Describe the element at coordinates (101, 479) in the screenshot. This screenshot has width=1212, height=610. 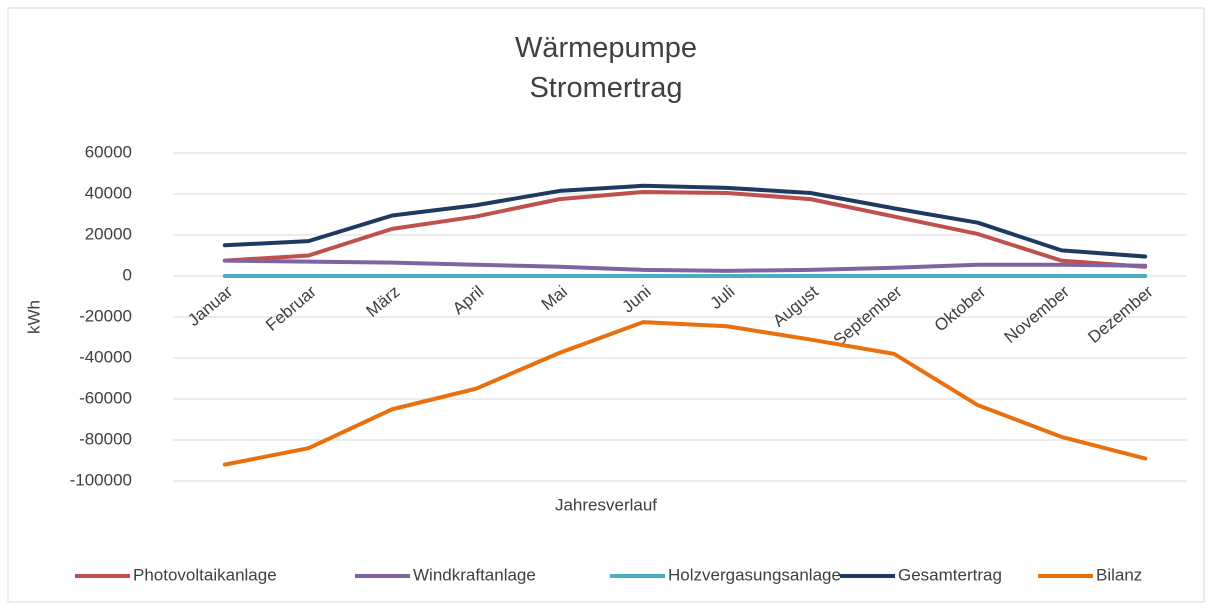
I see `y-tick-label: -100000` at that location.